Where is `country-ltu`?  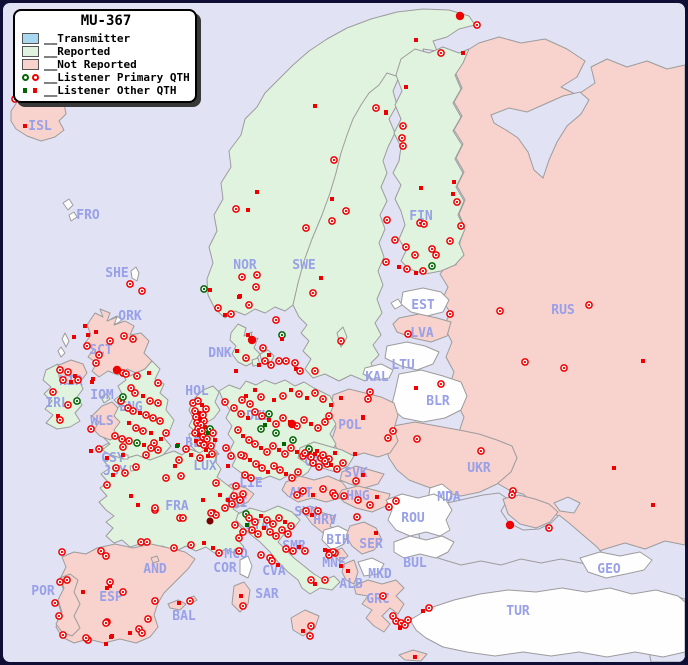
country-ltu is located at coordinates (412, 356).